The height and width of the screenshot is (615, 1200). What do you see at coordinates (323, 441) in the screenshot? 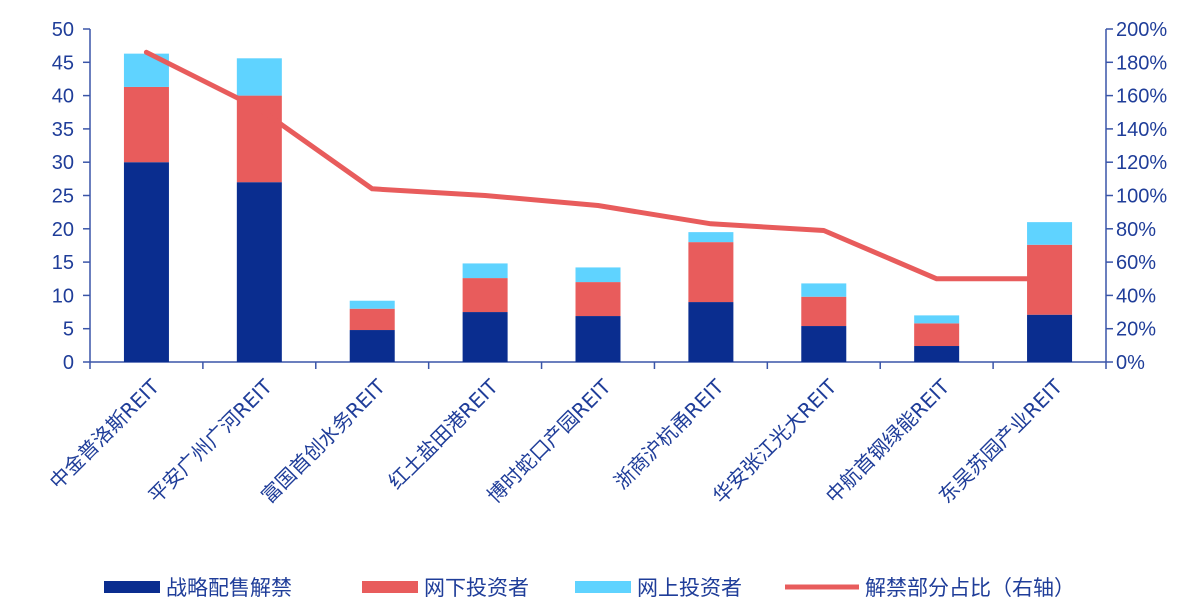
I see `category-label: 富国首创水务REIT` at bounding box center [323, 441].